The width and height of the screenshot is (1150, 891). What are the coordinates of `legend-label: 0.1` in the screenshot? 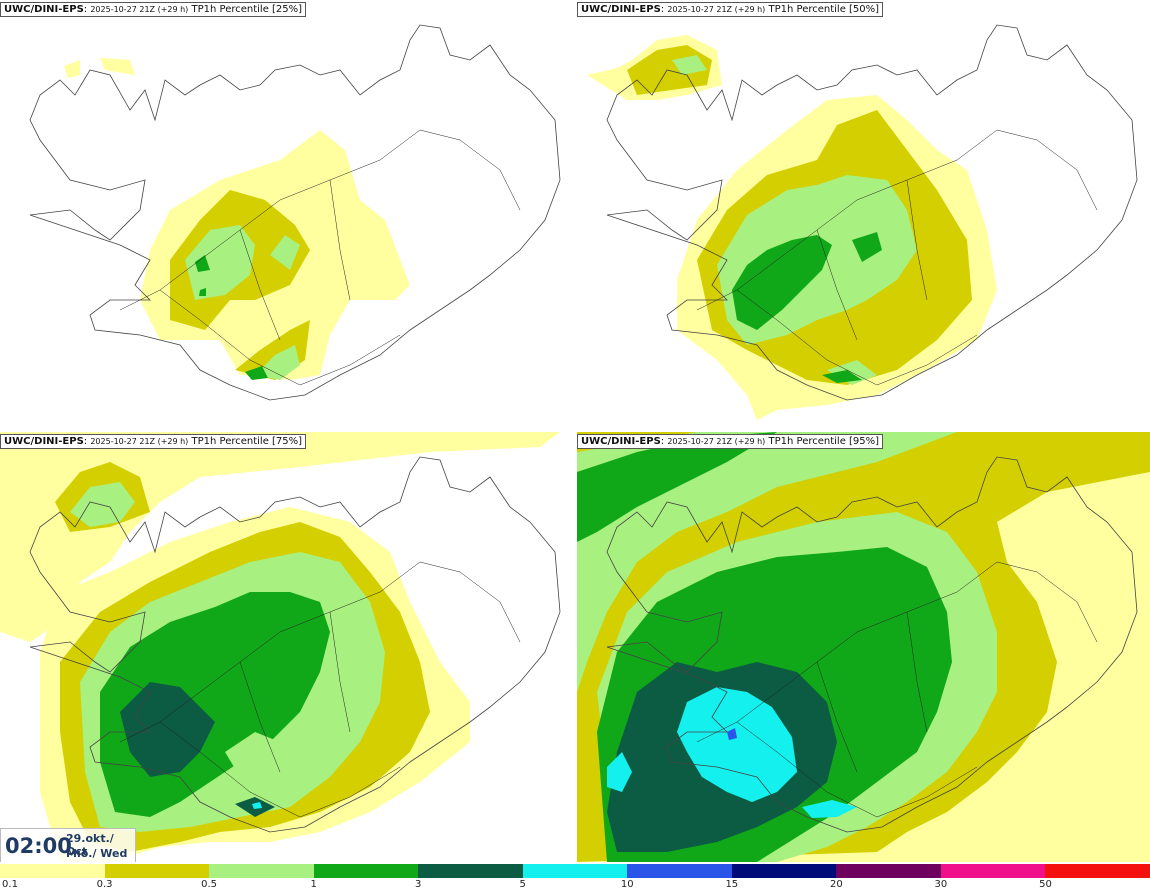 It's located at (10, 884).